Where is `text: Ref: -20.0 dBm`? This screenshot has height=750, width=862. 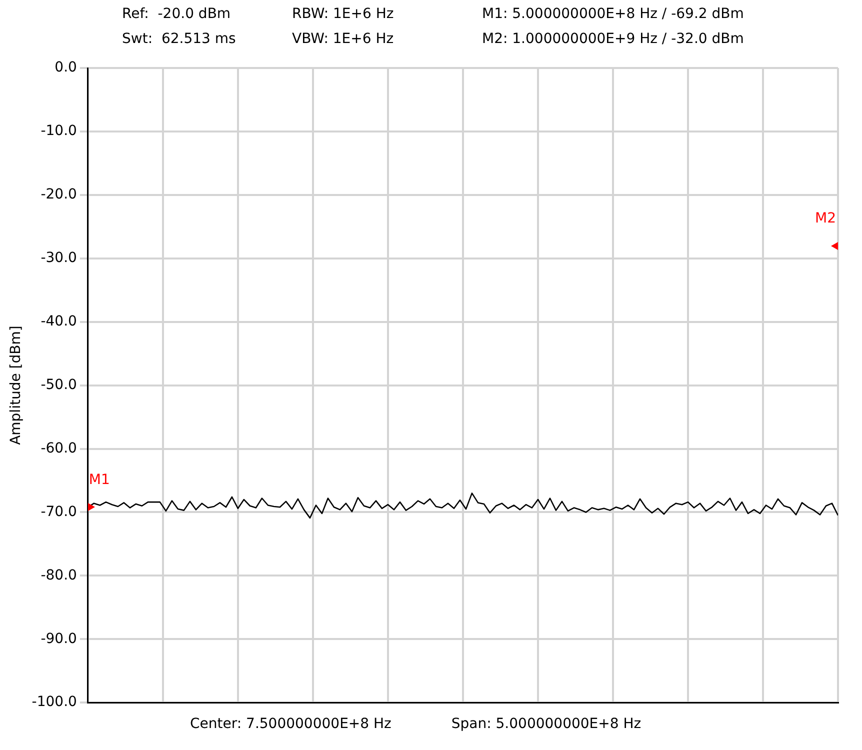
text: Ref: -20.0 dBm is located at coordinates (177, 14).